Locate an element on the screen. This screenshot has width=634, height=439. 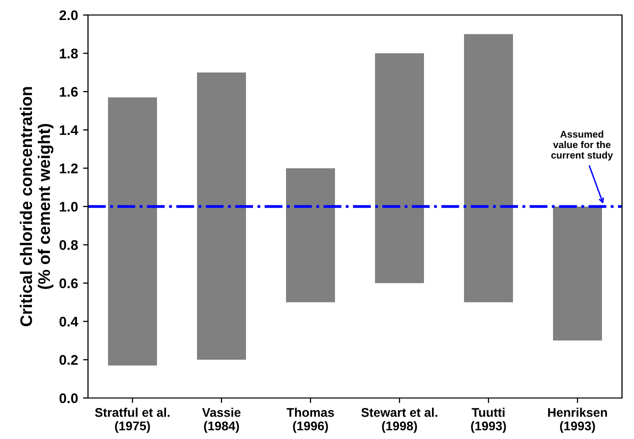
x-tick-label: Vassie (1984) is located at coordinates (221, 420).